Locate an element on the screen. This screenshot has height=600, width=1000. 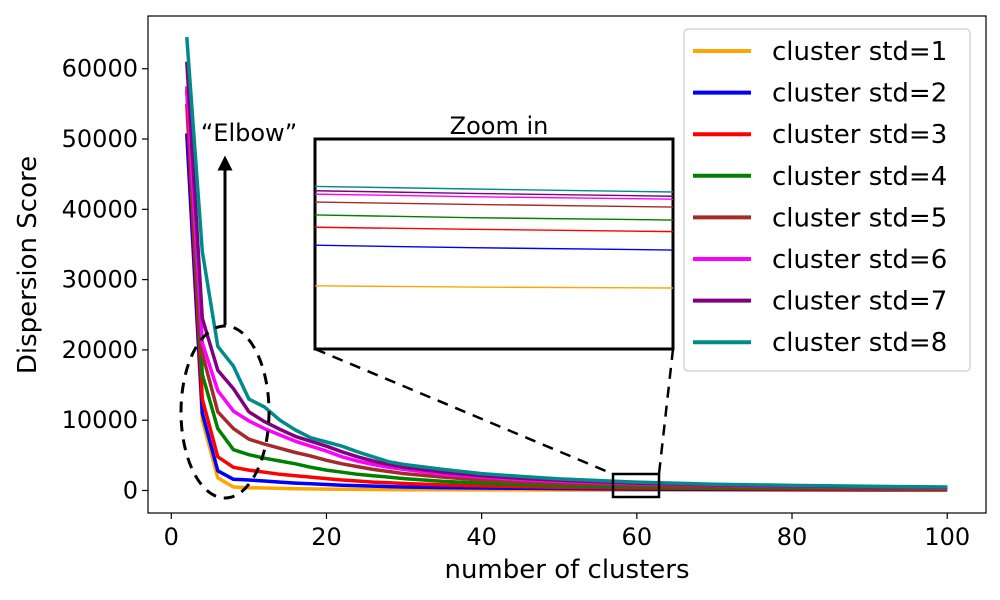
zoom-inset-frame is located at coordinates (494, 244).